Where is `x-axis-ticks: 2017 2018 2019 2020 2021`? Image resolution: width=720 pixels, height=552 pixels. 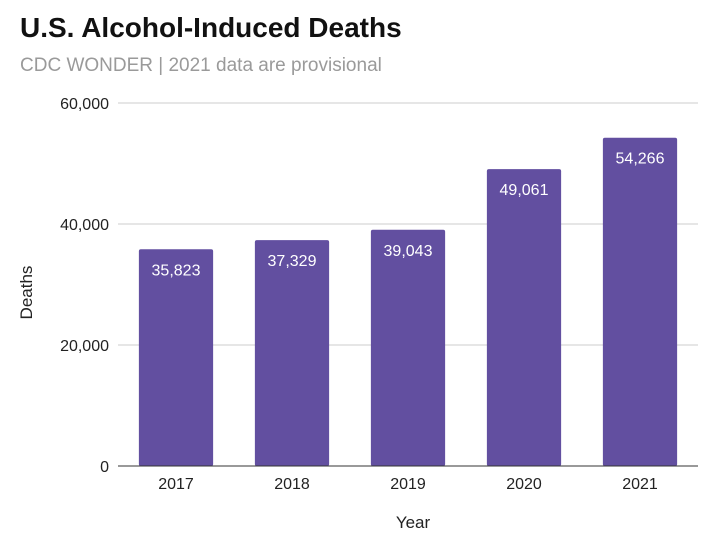
x-axis-ticks: 2017 2018 2019 2020 2021 is located at coordinates (408, 484).